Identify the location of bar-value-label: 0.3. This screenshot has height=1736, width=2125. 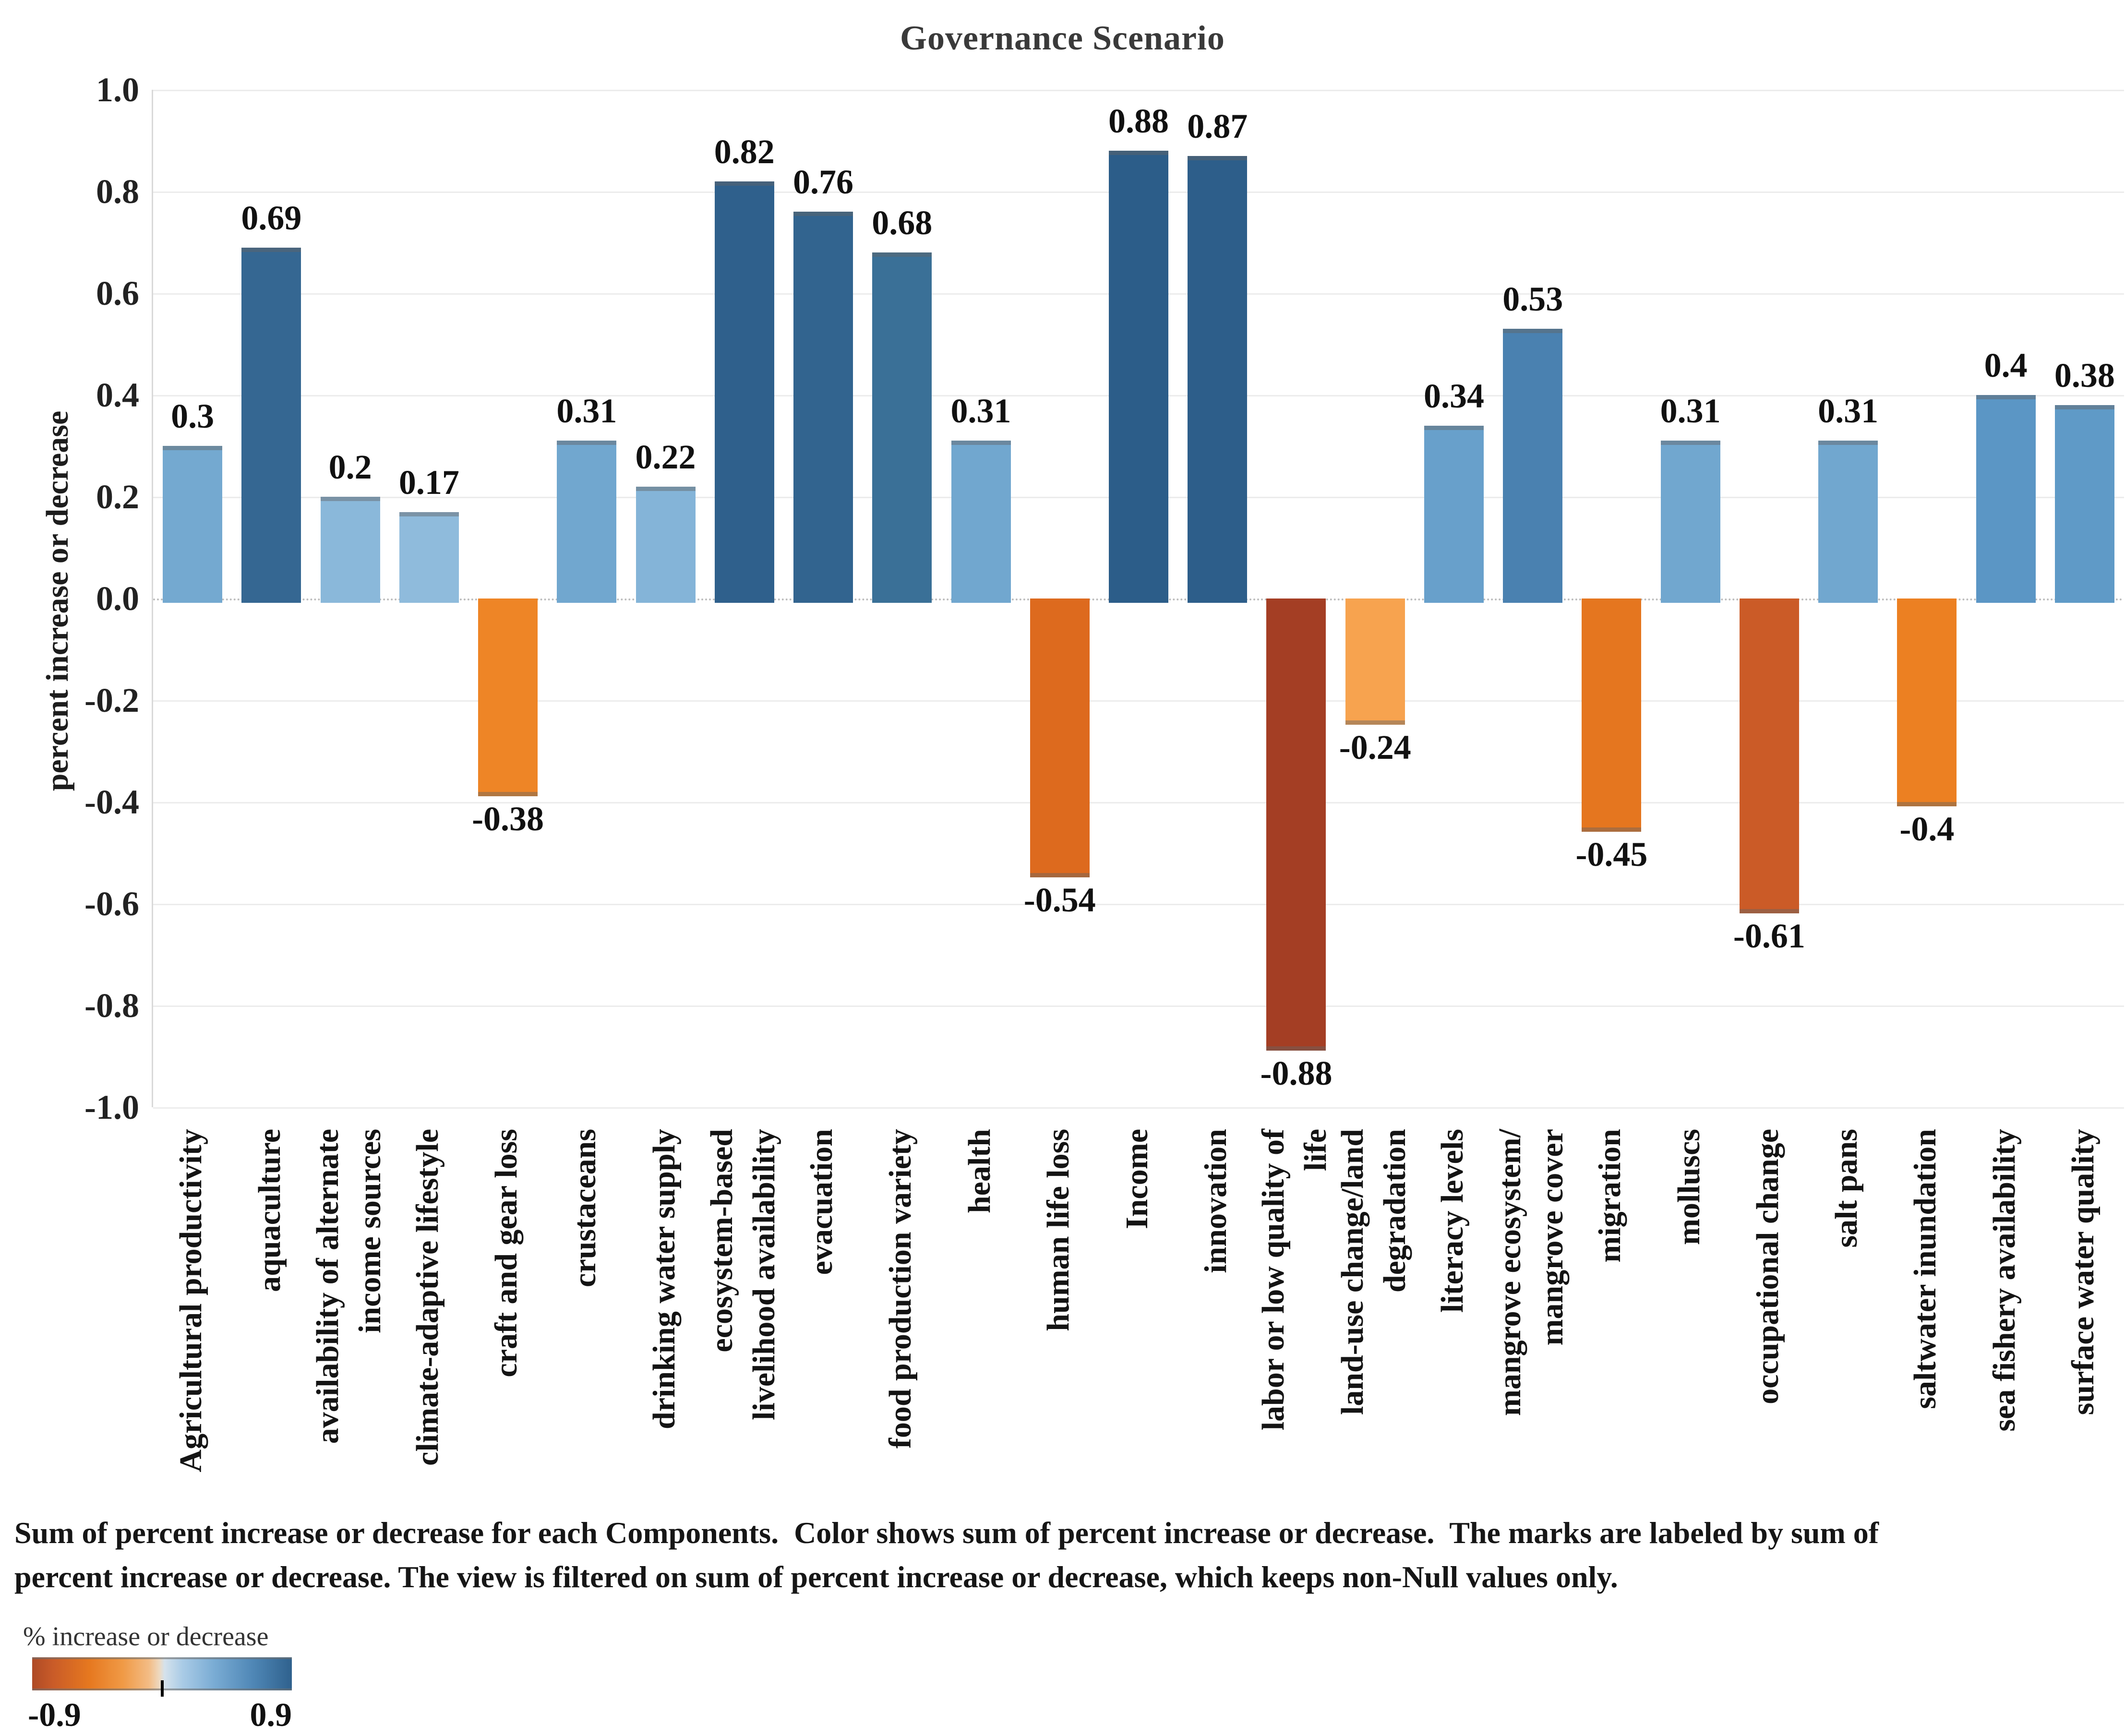
(193, 416).